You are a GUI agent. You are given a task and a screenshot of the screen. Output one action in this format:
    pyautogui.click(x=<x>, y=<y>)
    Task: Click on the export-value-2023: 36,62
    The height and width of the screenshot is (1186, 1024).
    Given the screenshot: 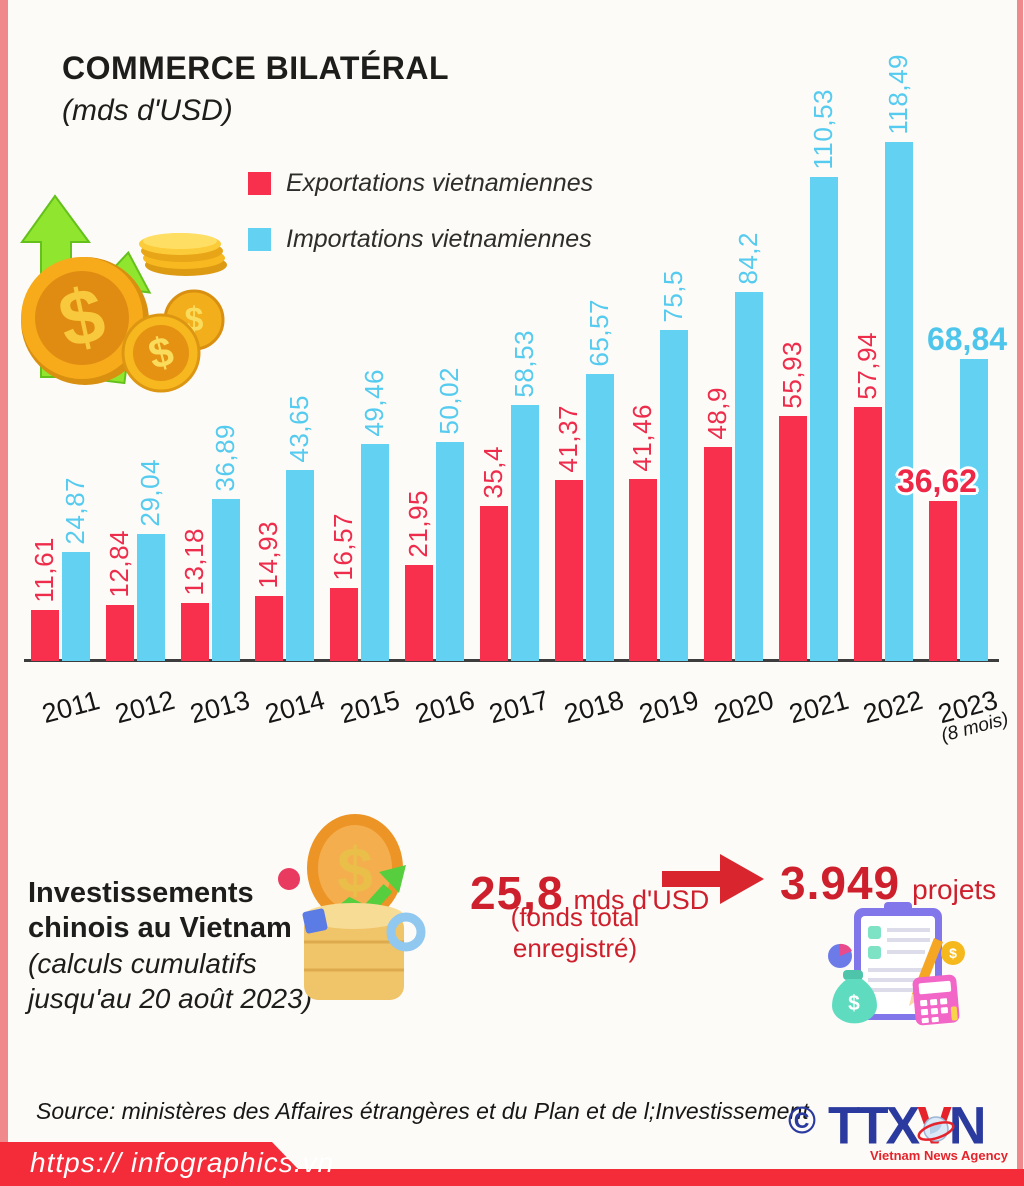 What is the action you would take?
    pyautogui.click(x=937, y=481)
    